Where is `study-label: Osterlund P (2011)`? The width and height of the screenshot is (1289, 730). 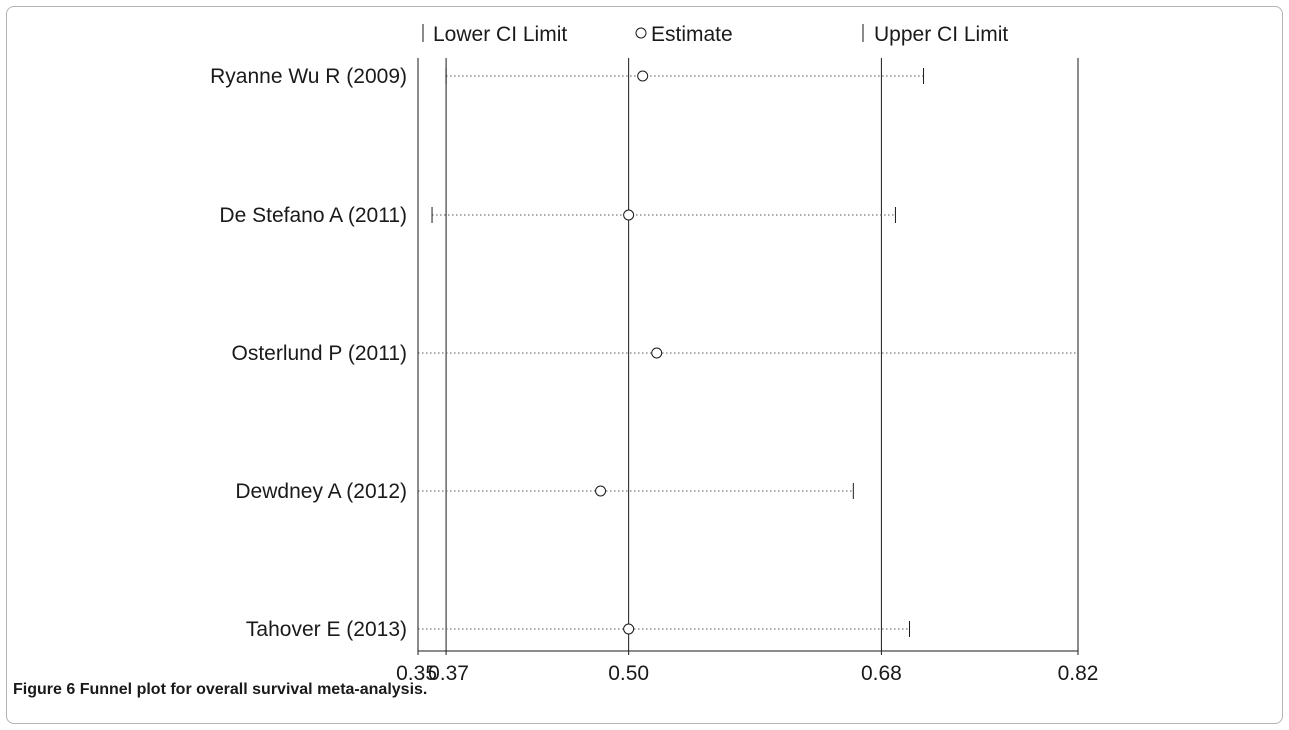
study-label: Osterlund P (2011) is located at coordinates (320, 353).